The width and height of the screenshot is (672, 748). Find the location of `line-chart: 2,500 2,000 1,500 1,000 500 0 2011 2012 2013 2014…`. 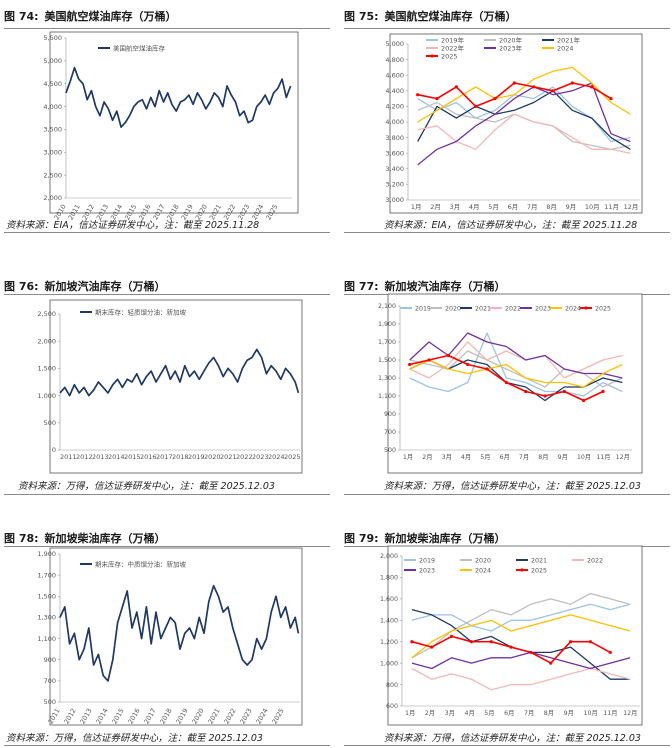

line-chart: 2,500 2,000 1,500 1,000 500 0 2011 2012 2013 2014… is located at coordinates (170, 386).